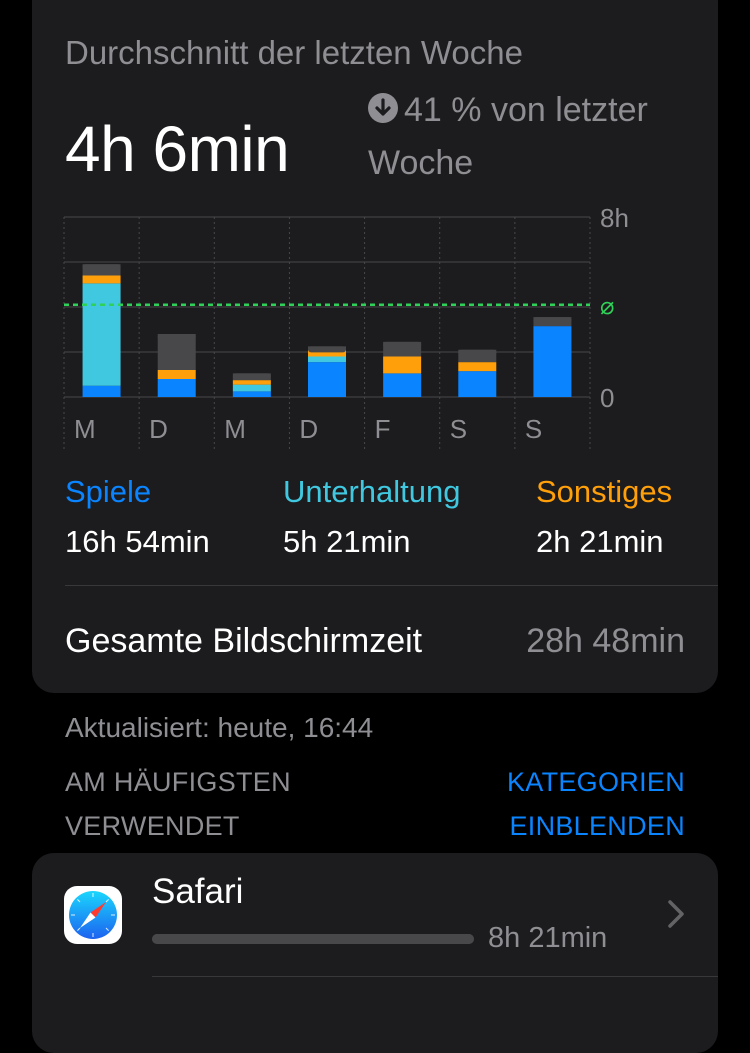  I want to click on chart-bars, so click(327, 330).